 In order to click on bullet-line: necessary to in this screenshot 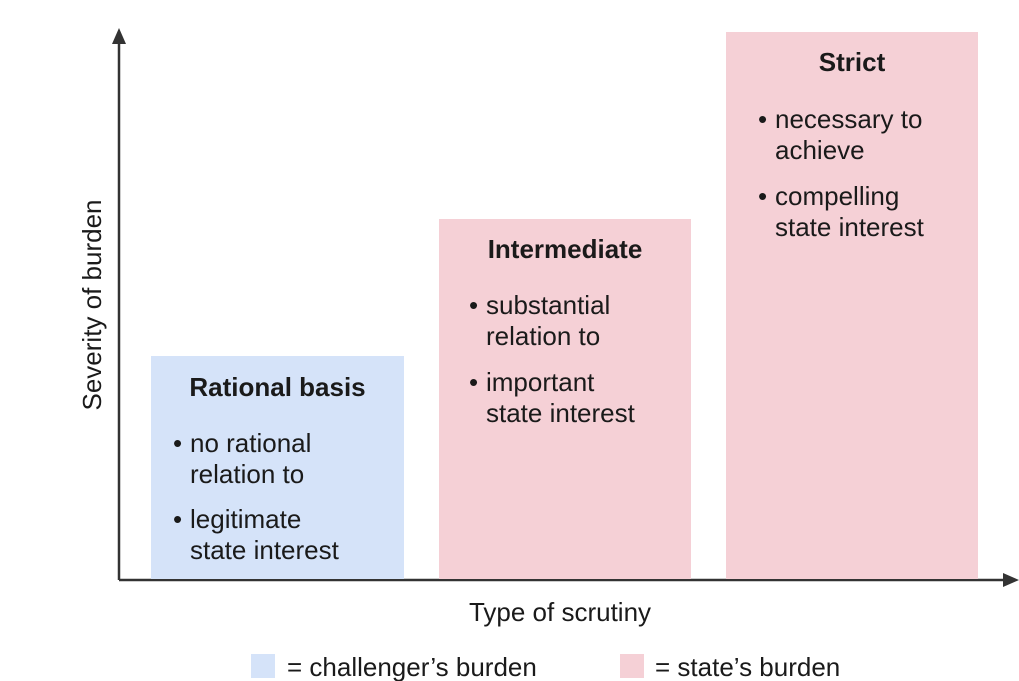, I will do `click(849, 119)`.